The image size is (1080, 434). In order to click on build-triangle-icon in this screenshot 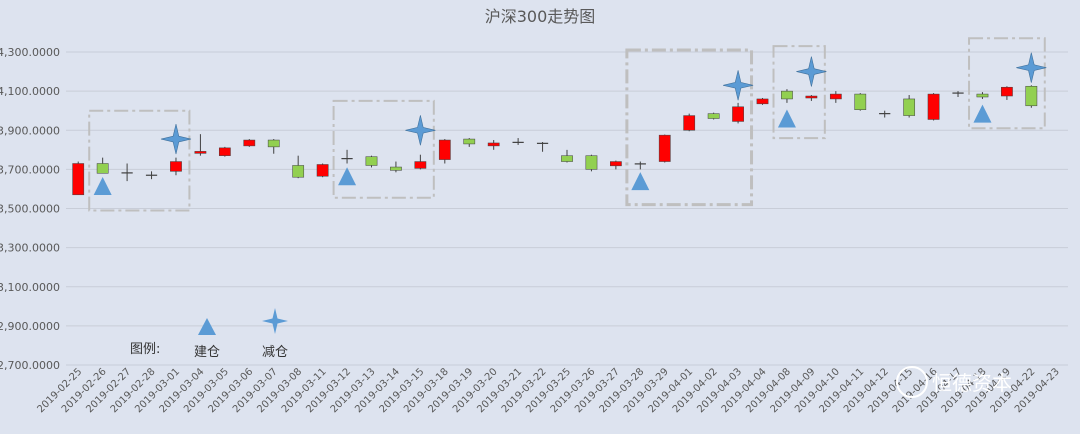, I will do `click(207, 326)`.